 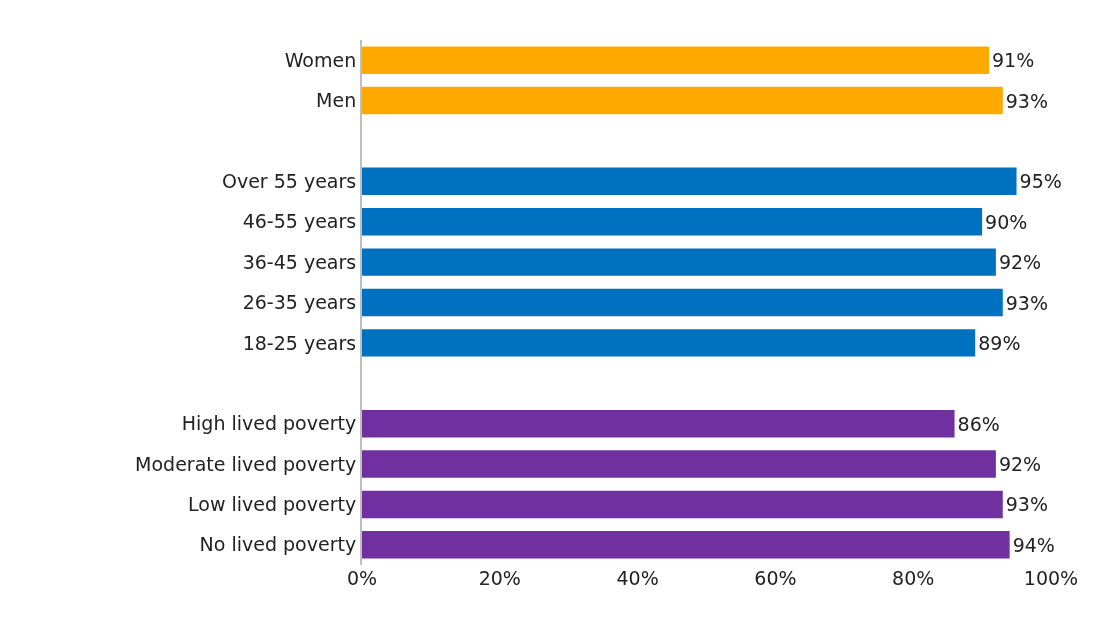 What do you see at coordinates (320, 59) in the screenshot?
I see `y-tick-label: Women` at bounding box center [320, 59].